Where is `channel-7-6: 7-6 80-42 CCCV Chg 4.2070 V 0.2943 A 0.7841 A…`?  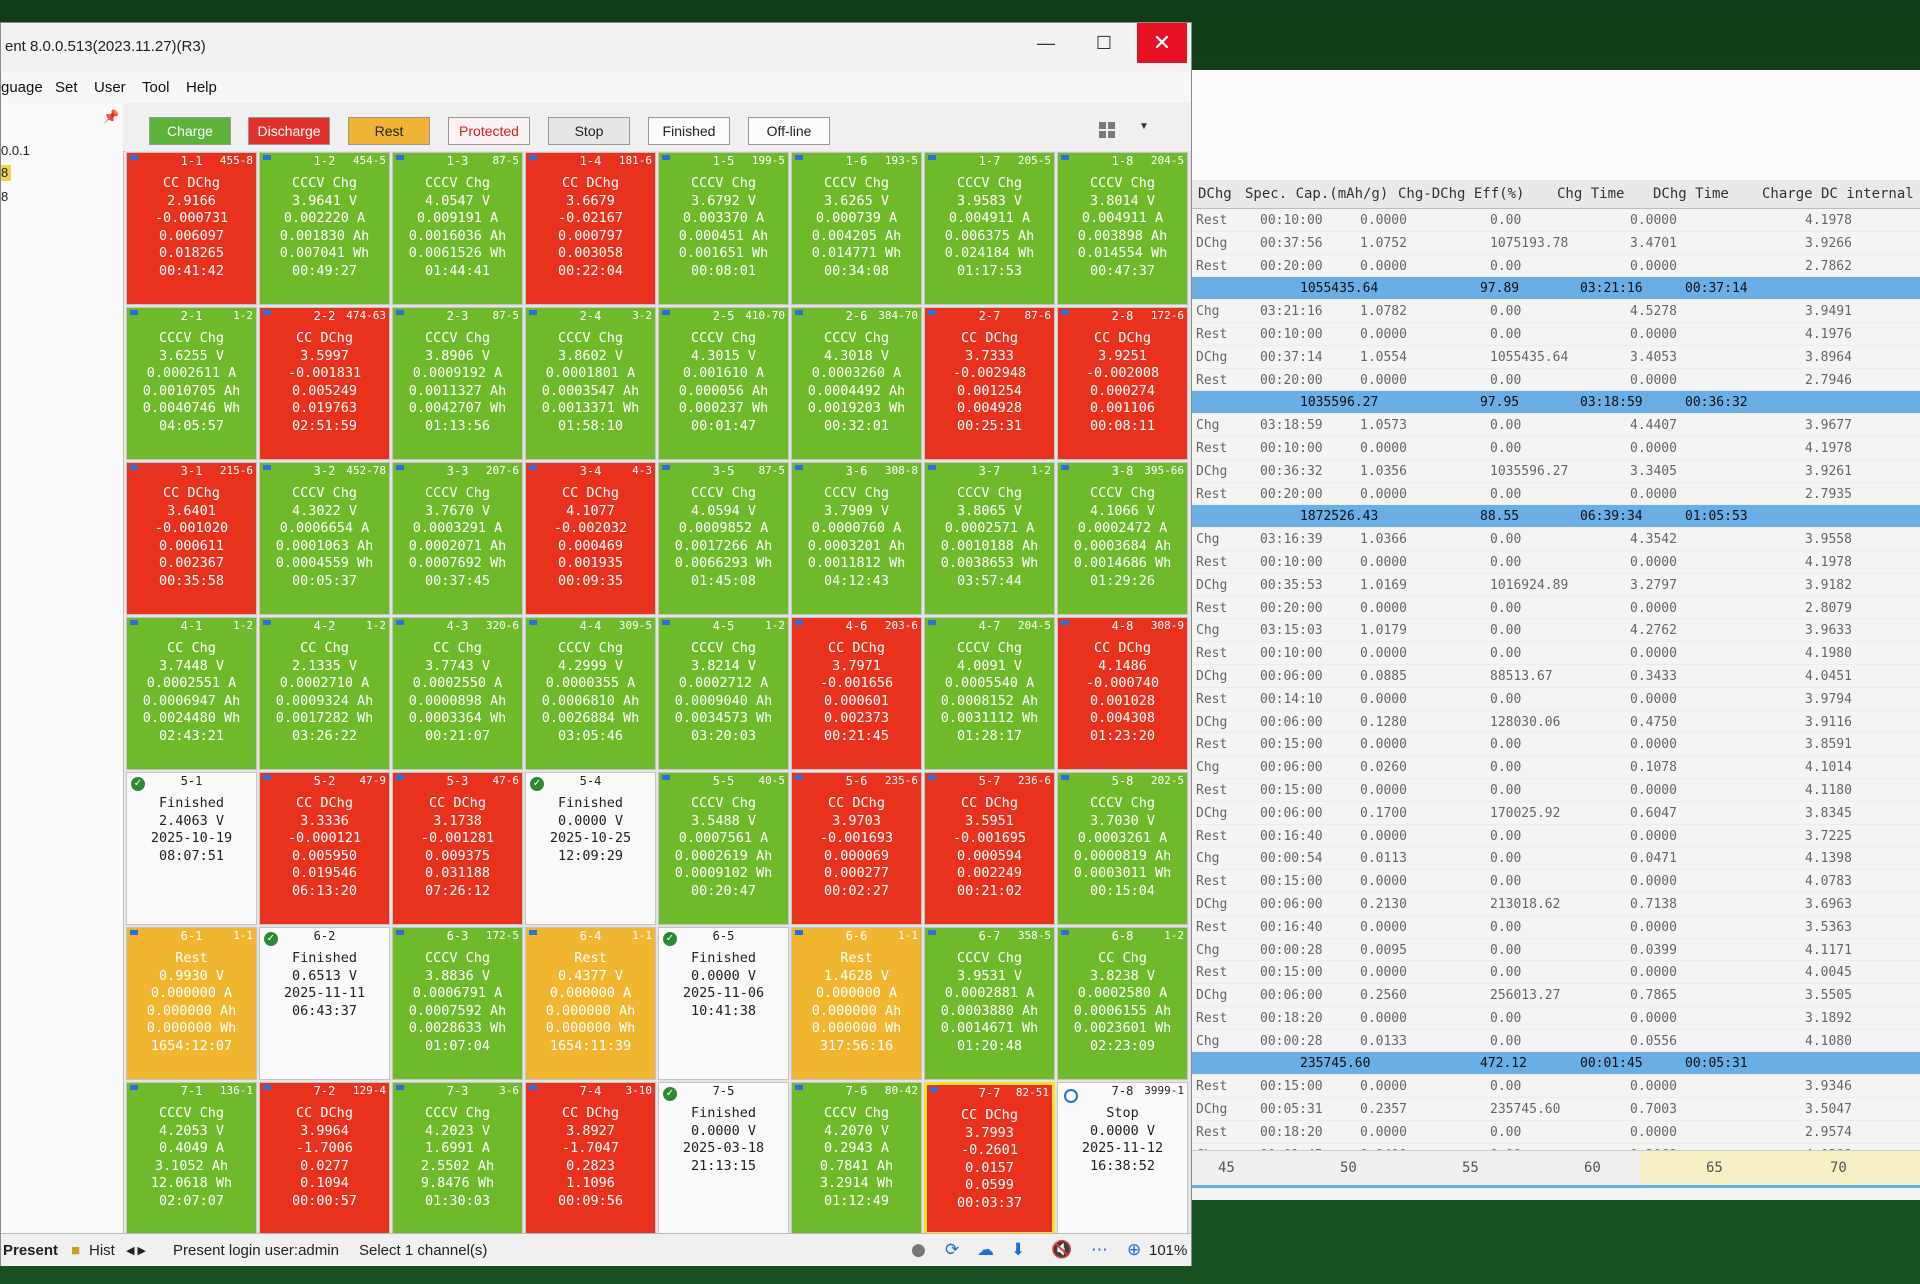
channel-7-6: 7-6 80-42 CCCV Chg 4.2070 V 0.2943 A 0.7841 A… is located at coordinates (856, 1158).